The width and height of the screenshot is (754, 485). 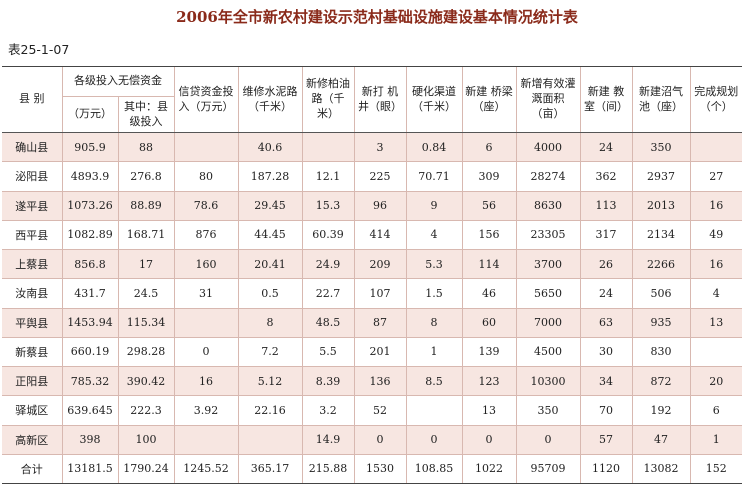 What do you see at coordinates (547, 293) in the screenshot?
I see `value-cell: 5650` at bounding box center [547, 293].